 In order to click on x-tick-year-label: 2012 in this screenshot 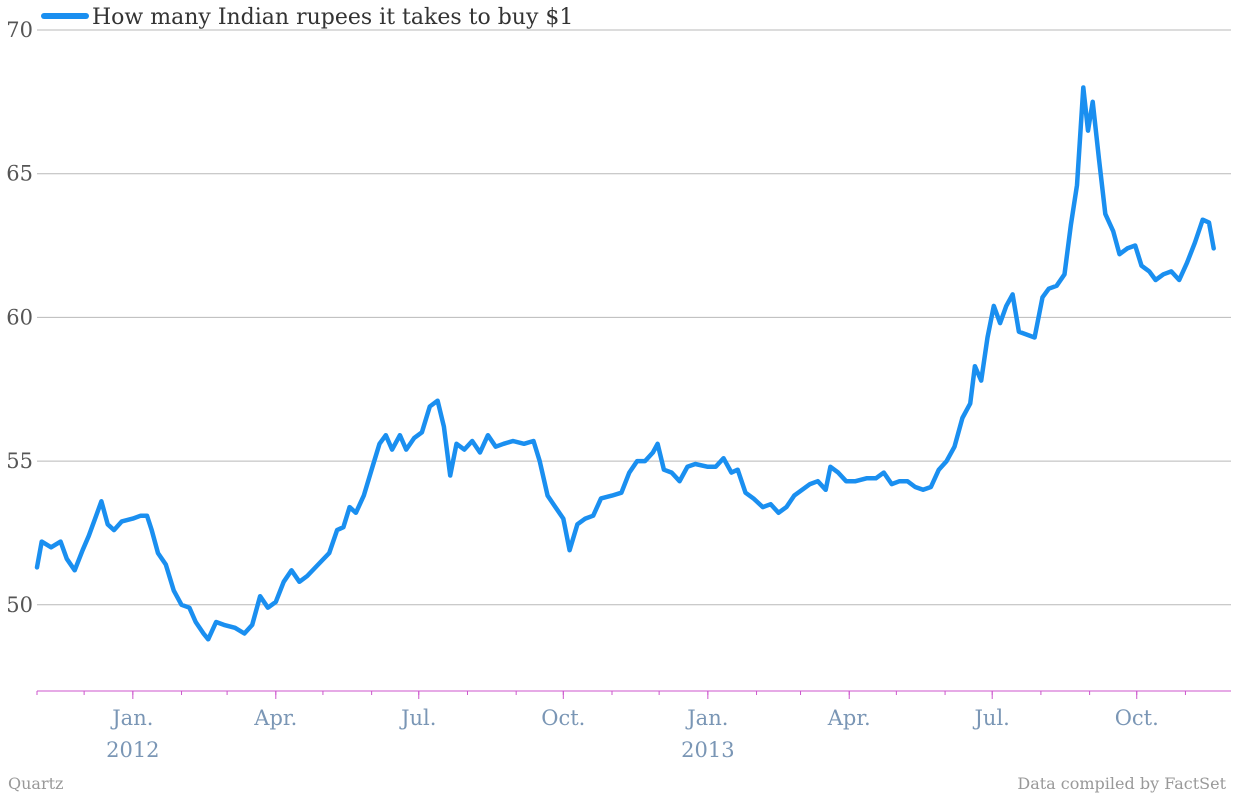, I will do `click(132, 750)`.